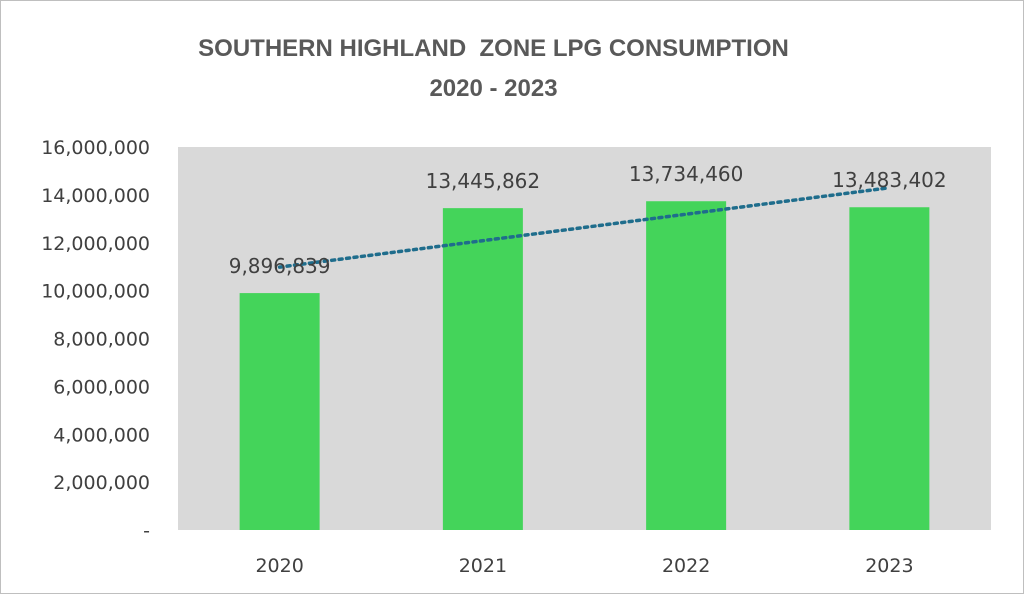  Describe the element at coordinates (95, 244) in the screenshot. I see `y-tick-label: 12,000,000` at that location.